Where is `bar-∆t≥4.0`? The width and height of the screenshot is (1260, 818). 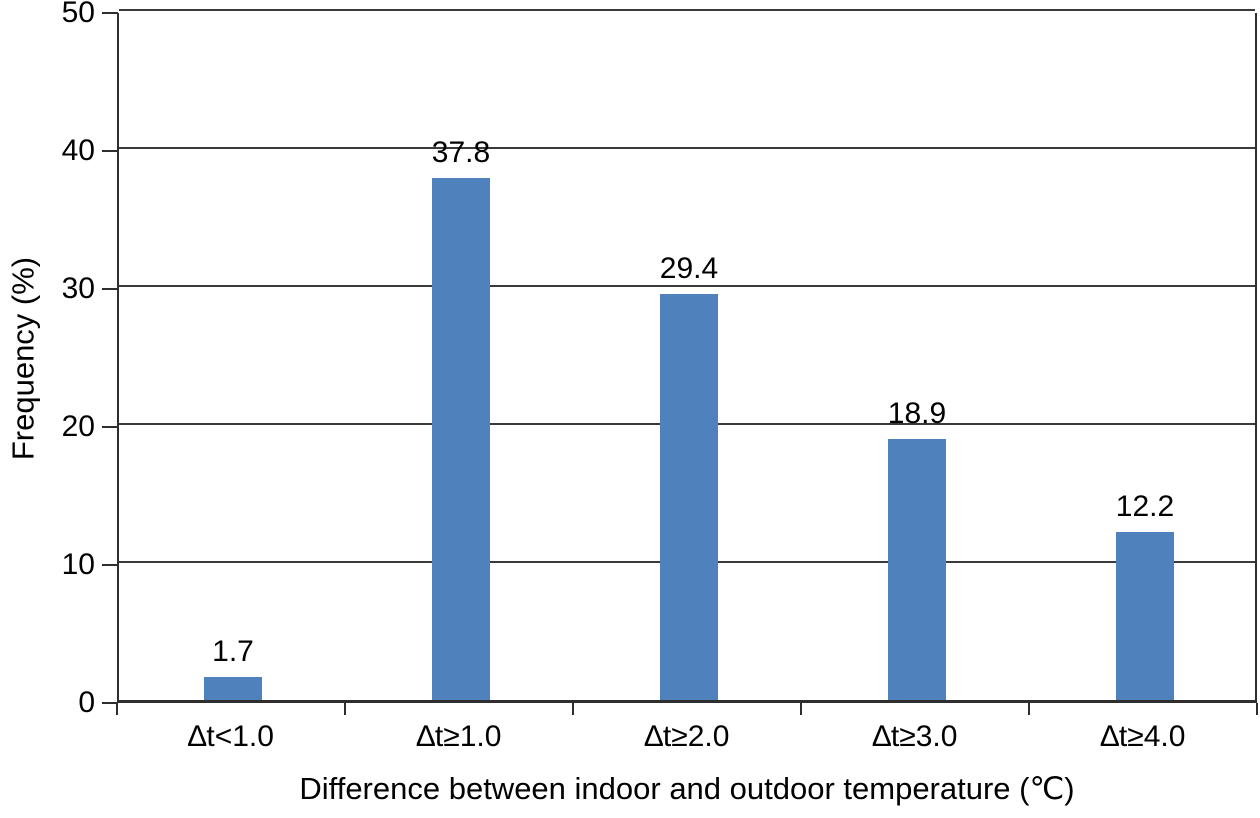 bar-∆t≥4.0 is located at coordinates (1145, 615).